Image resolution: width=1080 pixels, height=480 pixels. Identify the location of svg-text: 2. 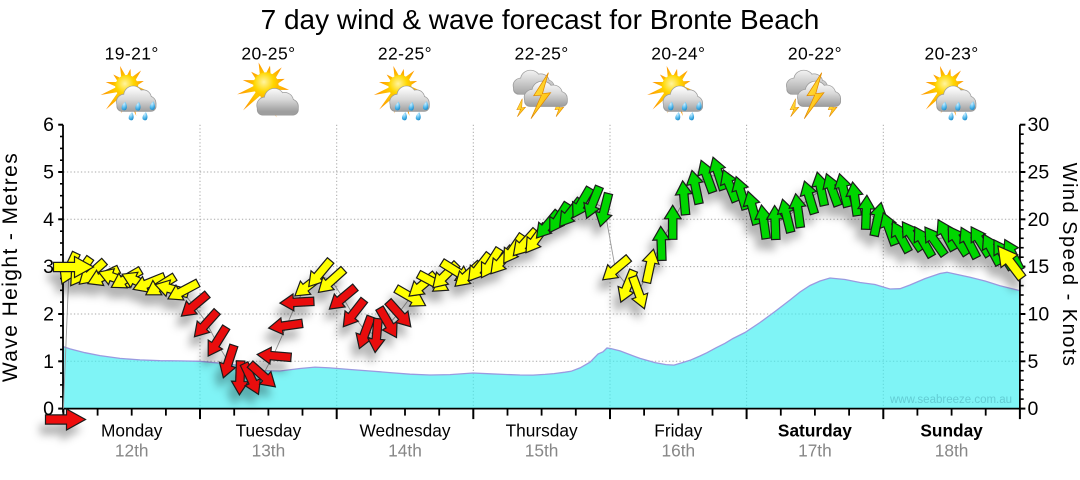
(48, 315).